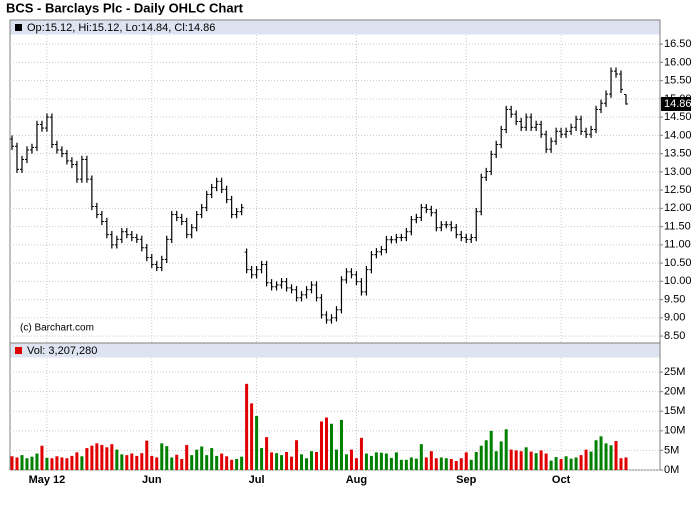 Image resolution: width=700 pixels, height=512 pixels. Describe the element at coordinates (152, 480) in the screenshot. I see `x-tick-label: Jun` at that location.